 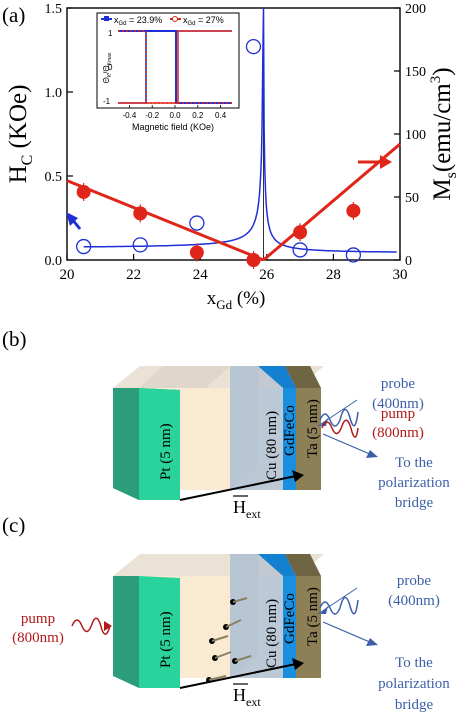 What do you see at coordinates (400, 275) in the screenshot?
I see `x-tick-label: 30` at bounding box center [400, 275].